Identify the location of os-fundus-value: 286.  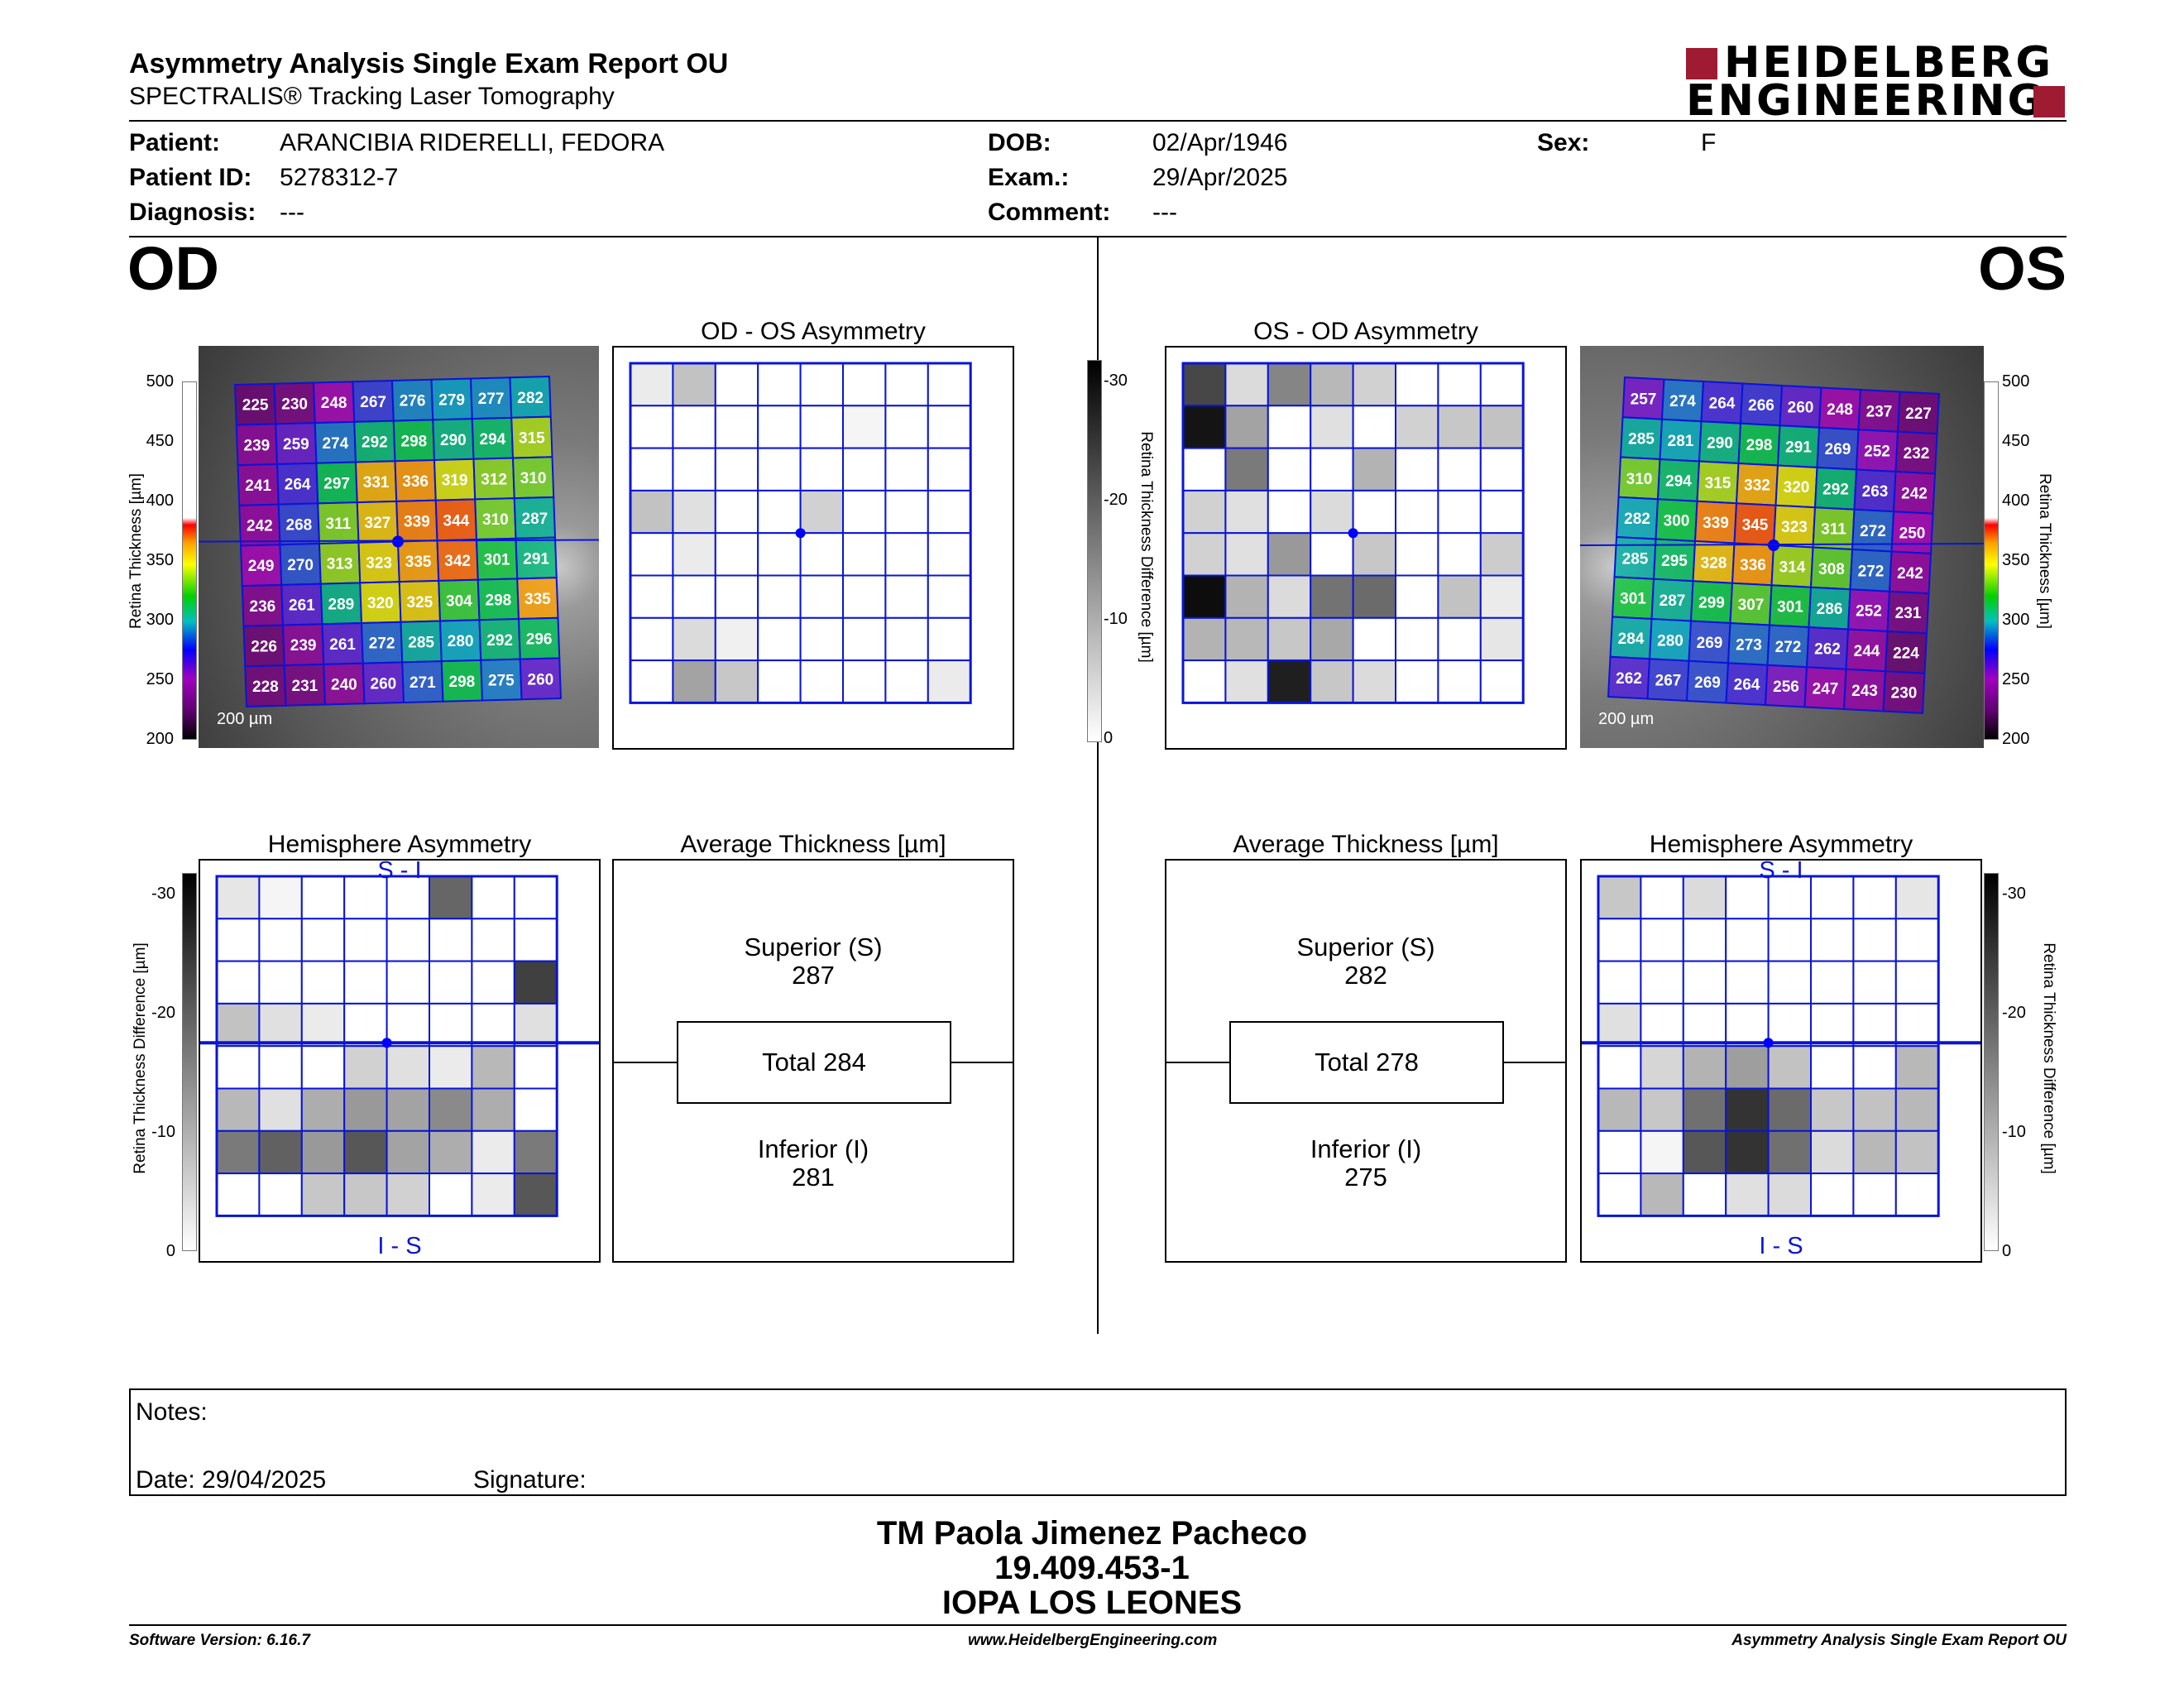
(1830, 609).